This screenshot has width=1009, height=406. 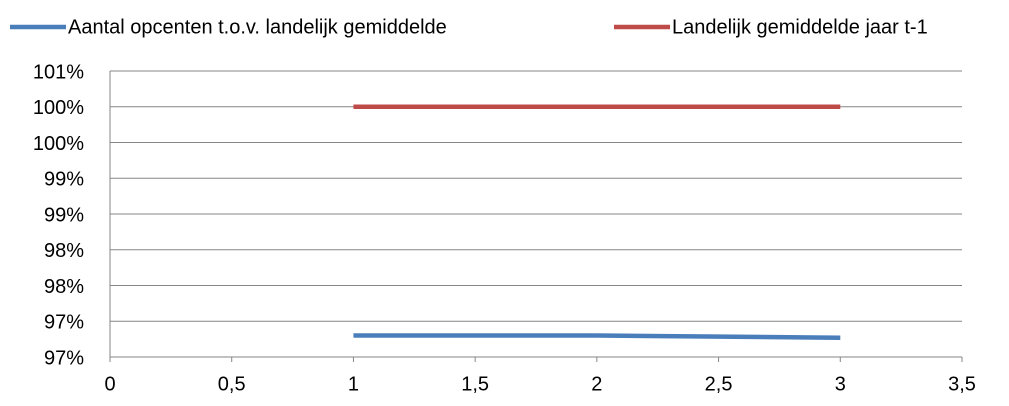 What do you see at coordinates (840, 384) in the screenshot?
I see `x-tick-label: 3` at bounding box center [840, 384].